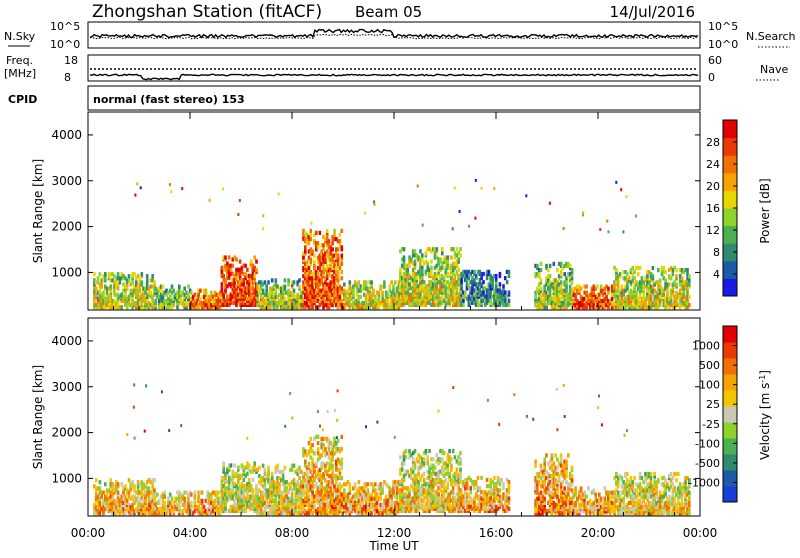 This screenshot has width=800, height=558. I want to click on power-ylabel: Slant Range [km], so click(38, 211).